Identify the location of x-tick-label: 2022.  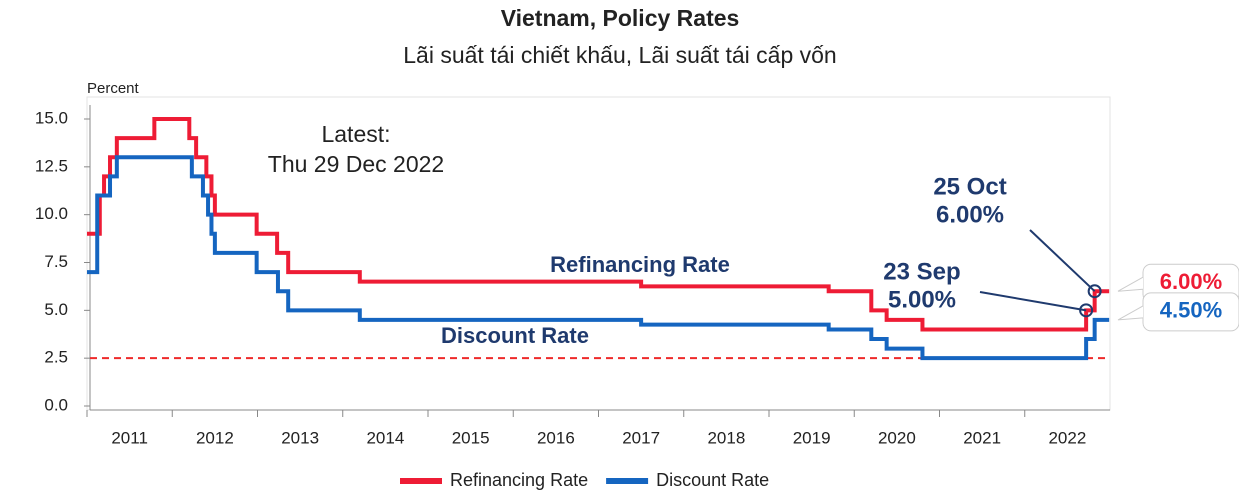
(1067, 437).